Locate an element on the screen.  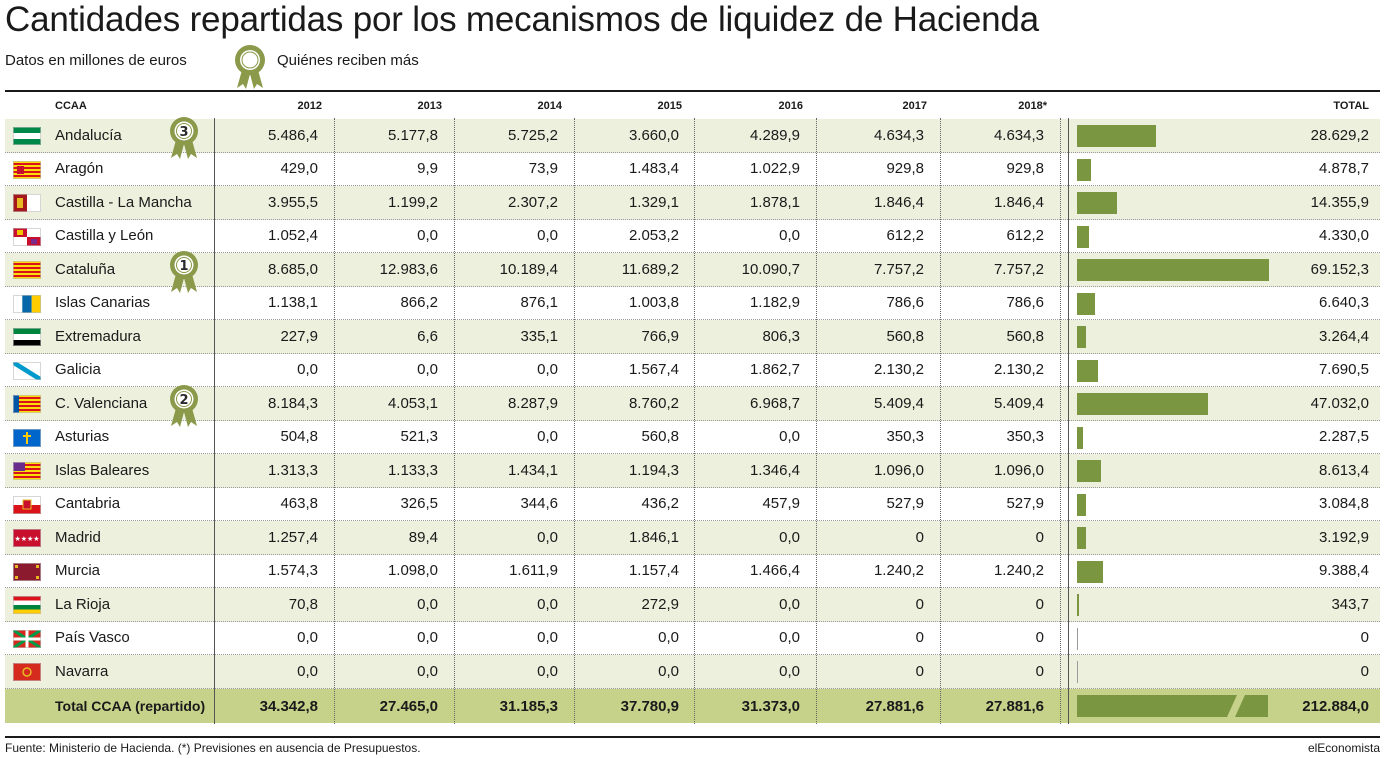
table-cell: 5.486,4 is located at coordinates (292, 135).